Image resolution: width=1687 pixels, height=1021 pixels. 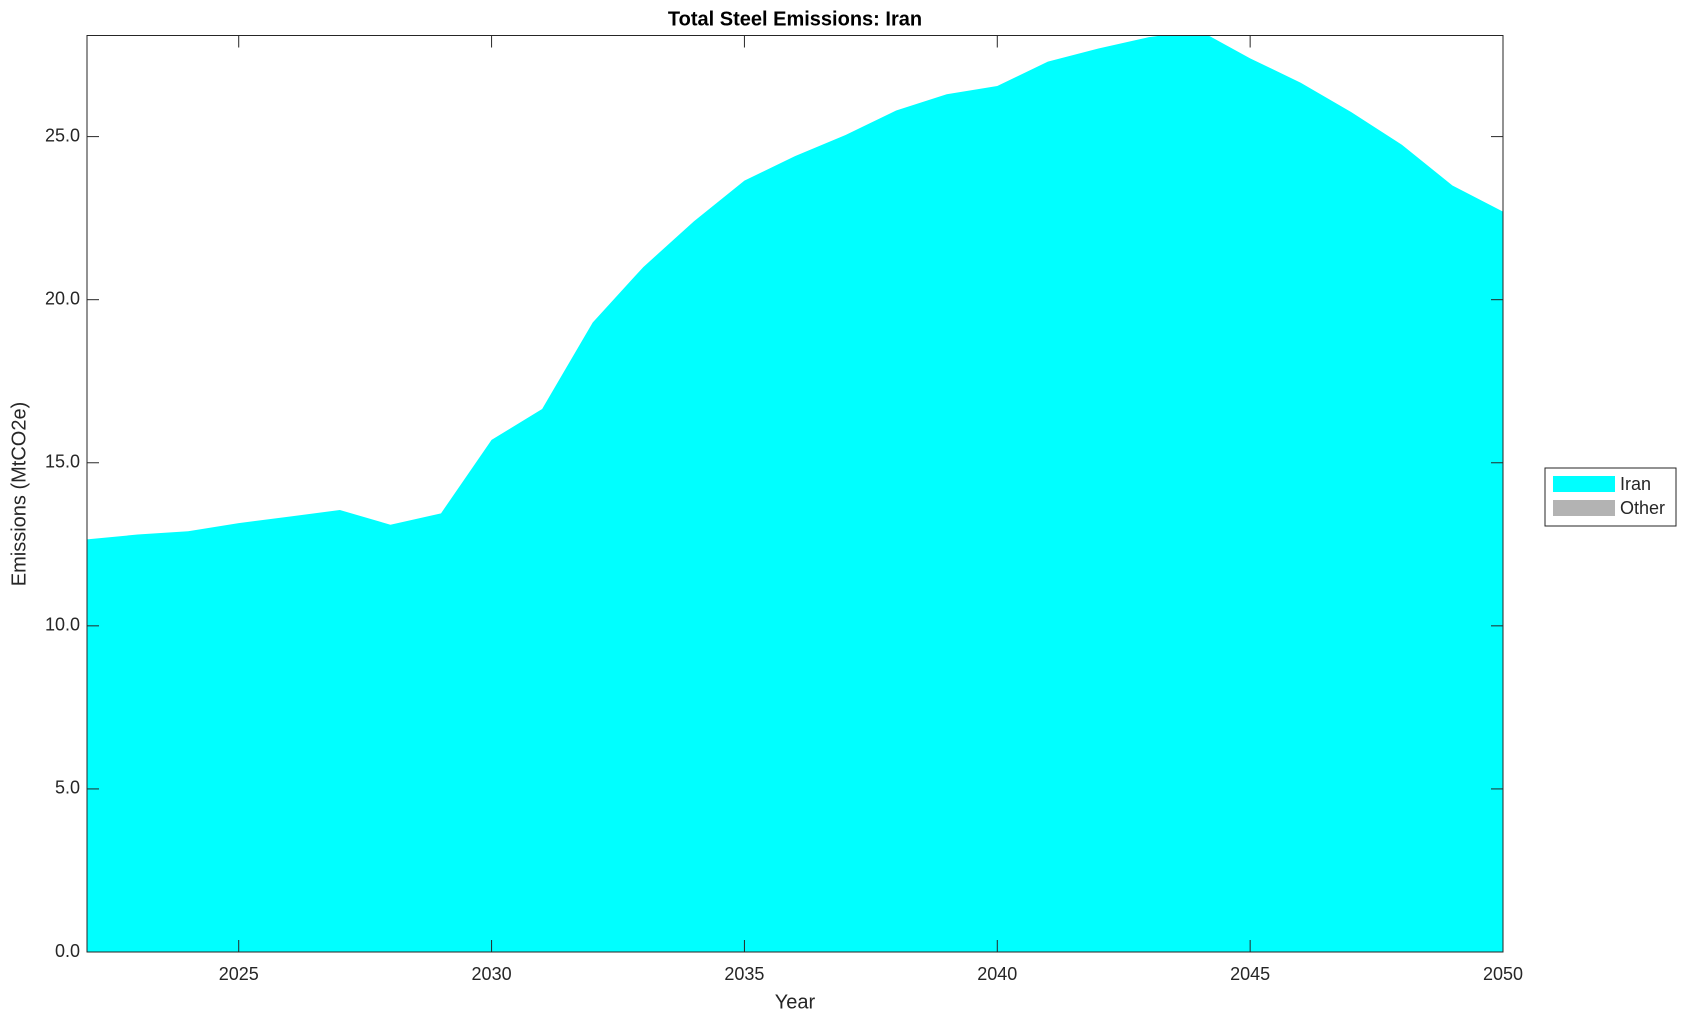 What do you see at coordinates (62, 462) in the screenshot?
I see `y-tick-label: 15.0` at bounding box center [62, 462].